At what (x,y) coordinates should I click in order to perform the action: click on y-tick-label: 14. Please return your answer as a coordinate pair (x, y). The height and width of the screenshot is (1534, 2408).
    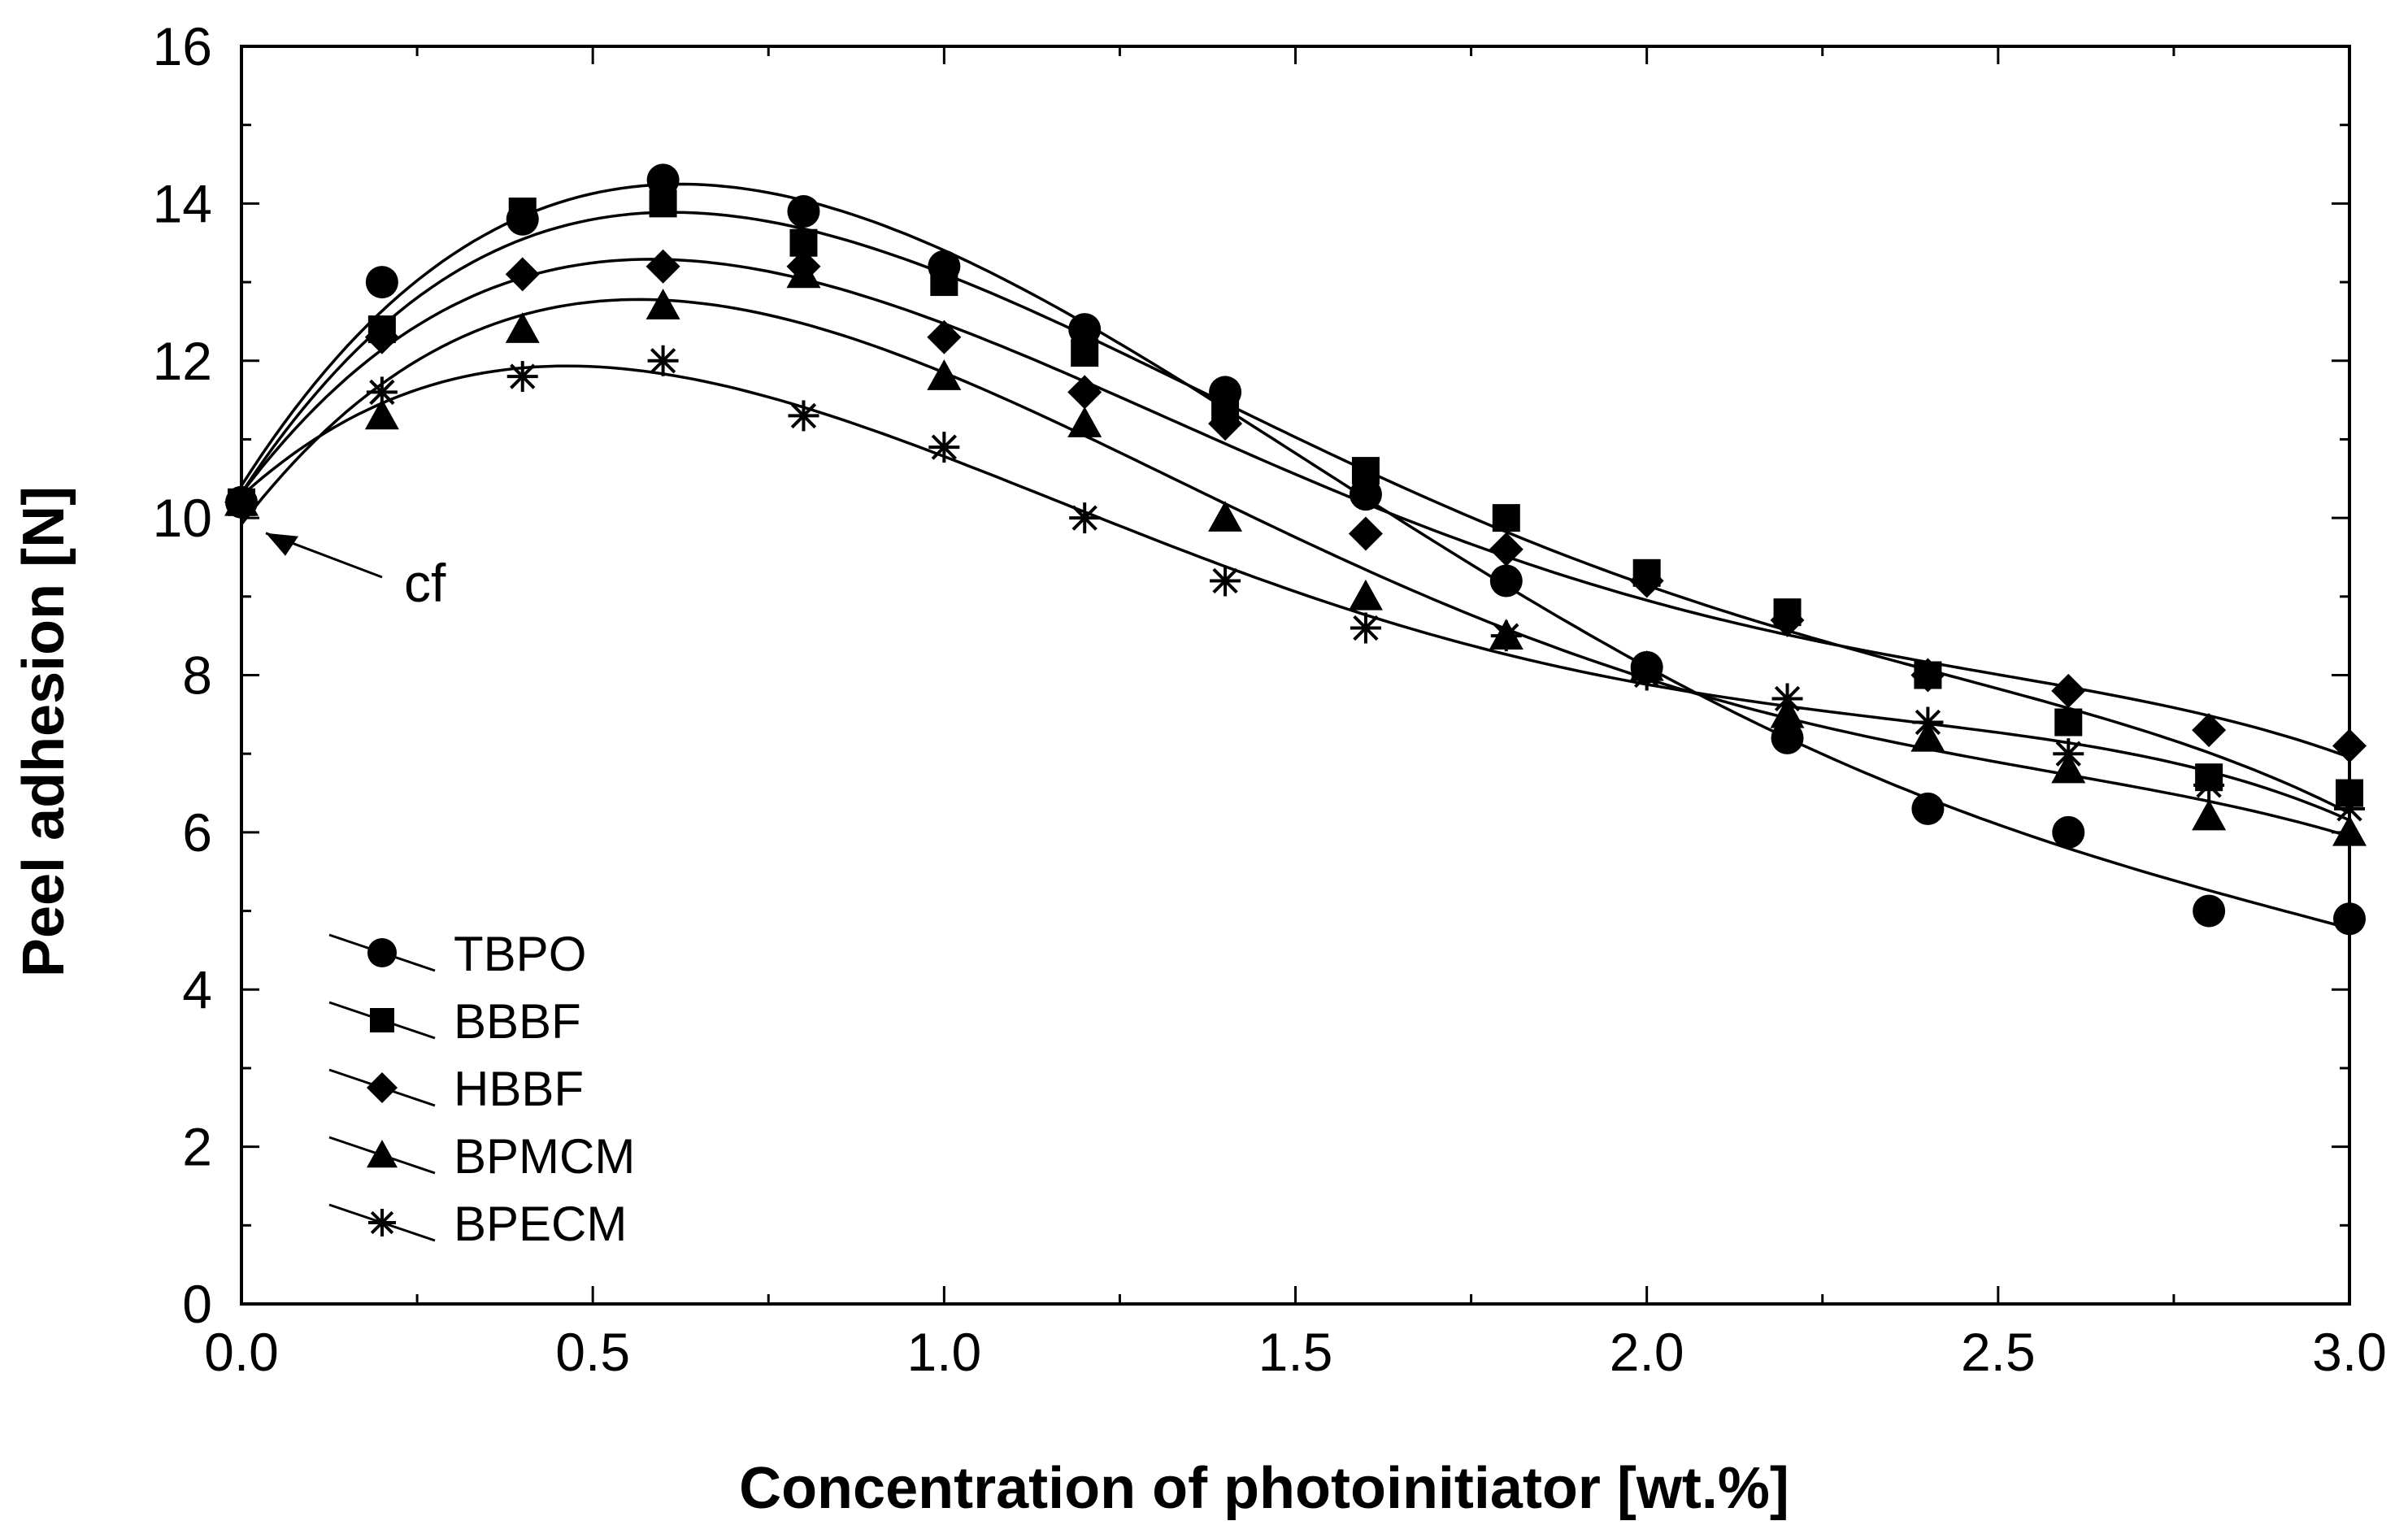
    Looking at the image, I should click on (182, 203).